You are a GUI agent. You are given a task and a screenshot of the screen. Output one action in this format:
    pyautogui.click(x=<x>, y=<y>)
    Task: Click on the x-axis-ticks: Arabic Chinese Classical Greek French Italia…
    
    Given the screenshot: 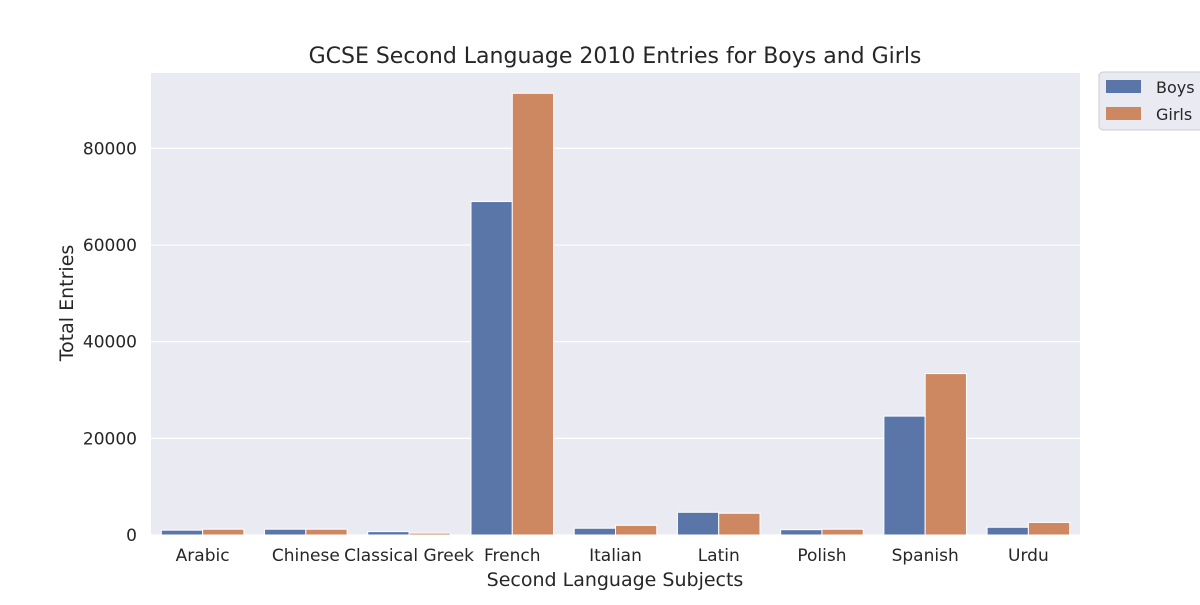 What is the action you would take?
    pyautogui.click(x=612, y=556)
    